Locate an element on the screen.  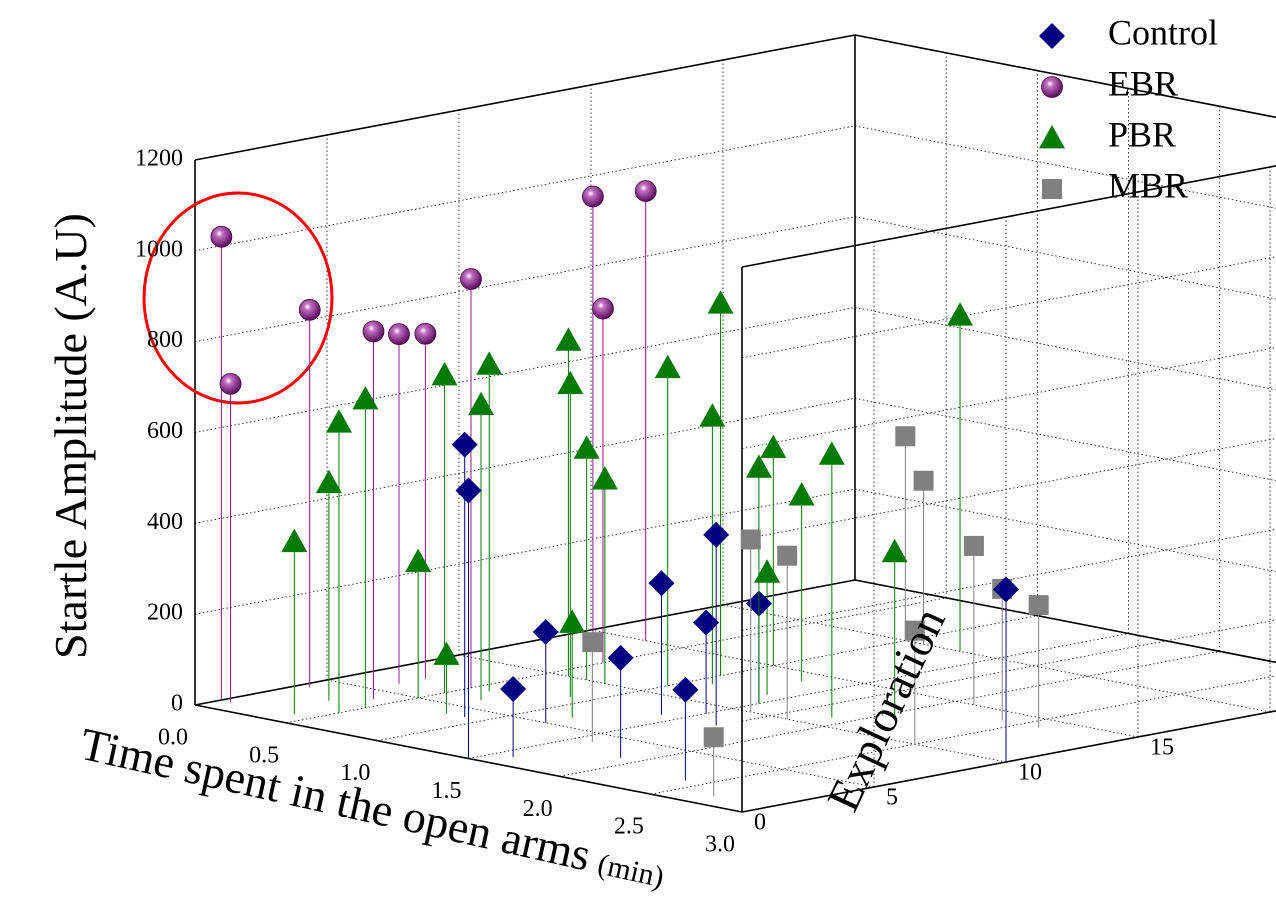
legend-marker-mbr is located at coordinates (1052, 189).